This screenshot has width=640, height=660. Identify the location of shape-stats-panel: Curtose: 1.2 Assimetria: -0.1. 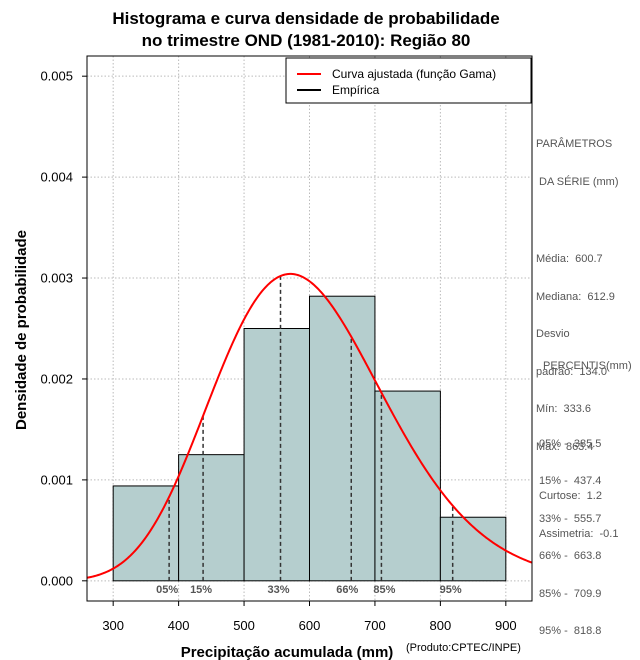
(577, 509).